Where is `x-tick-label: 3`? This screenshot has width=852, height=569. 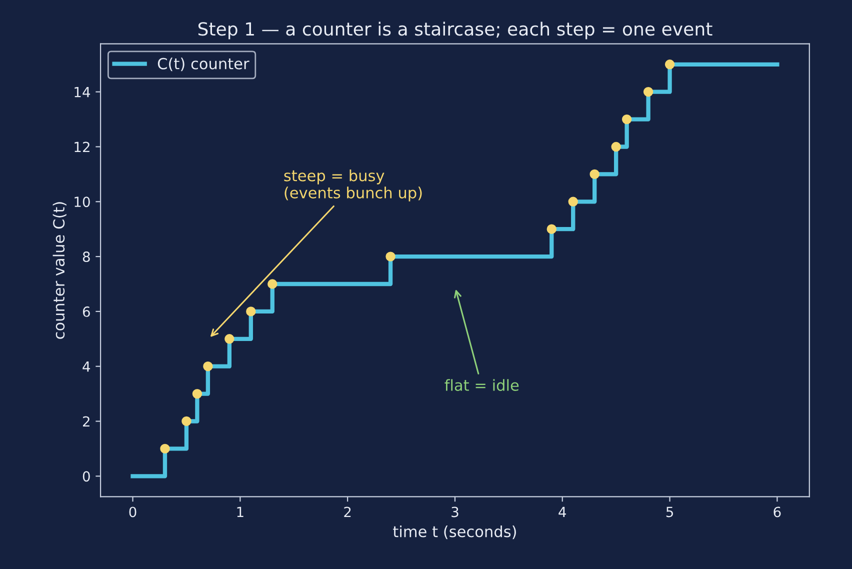 x-tick-label: 3 is located at coordinates (455, 512).